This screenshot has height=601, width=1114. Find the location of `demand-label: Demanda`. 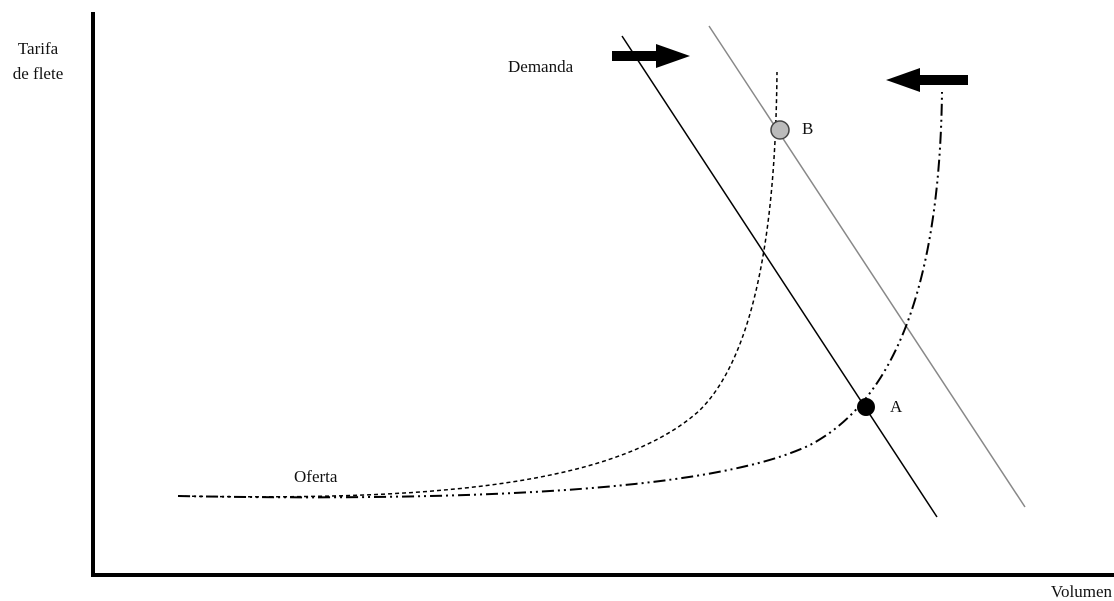

demand-label: Demanda is located at coordinates (541, 66).